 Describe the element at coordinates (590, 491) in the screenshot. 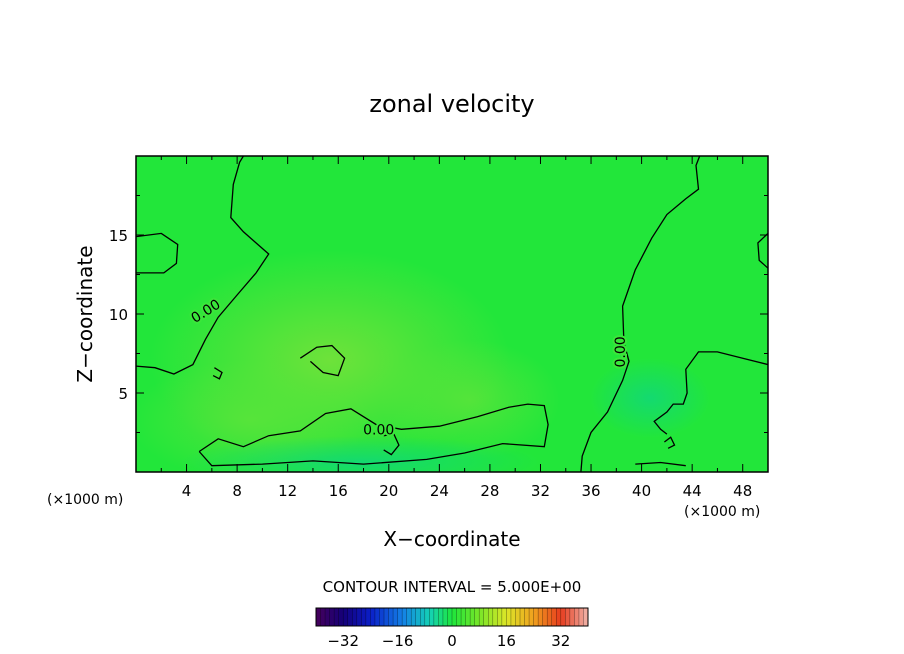

I see `x-tick-label: 36` at that location.